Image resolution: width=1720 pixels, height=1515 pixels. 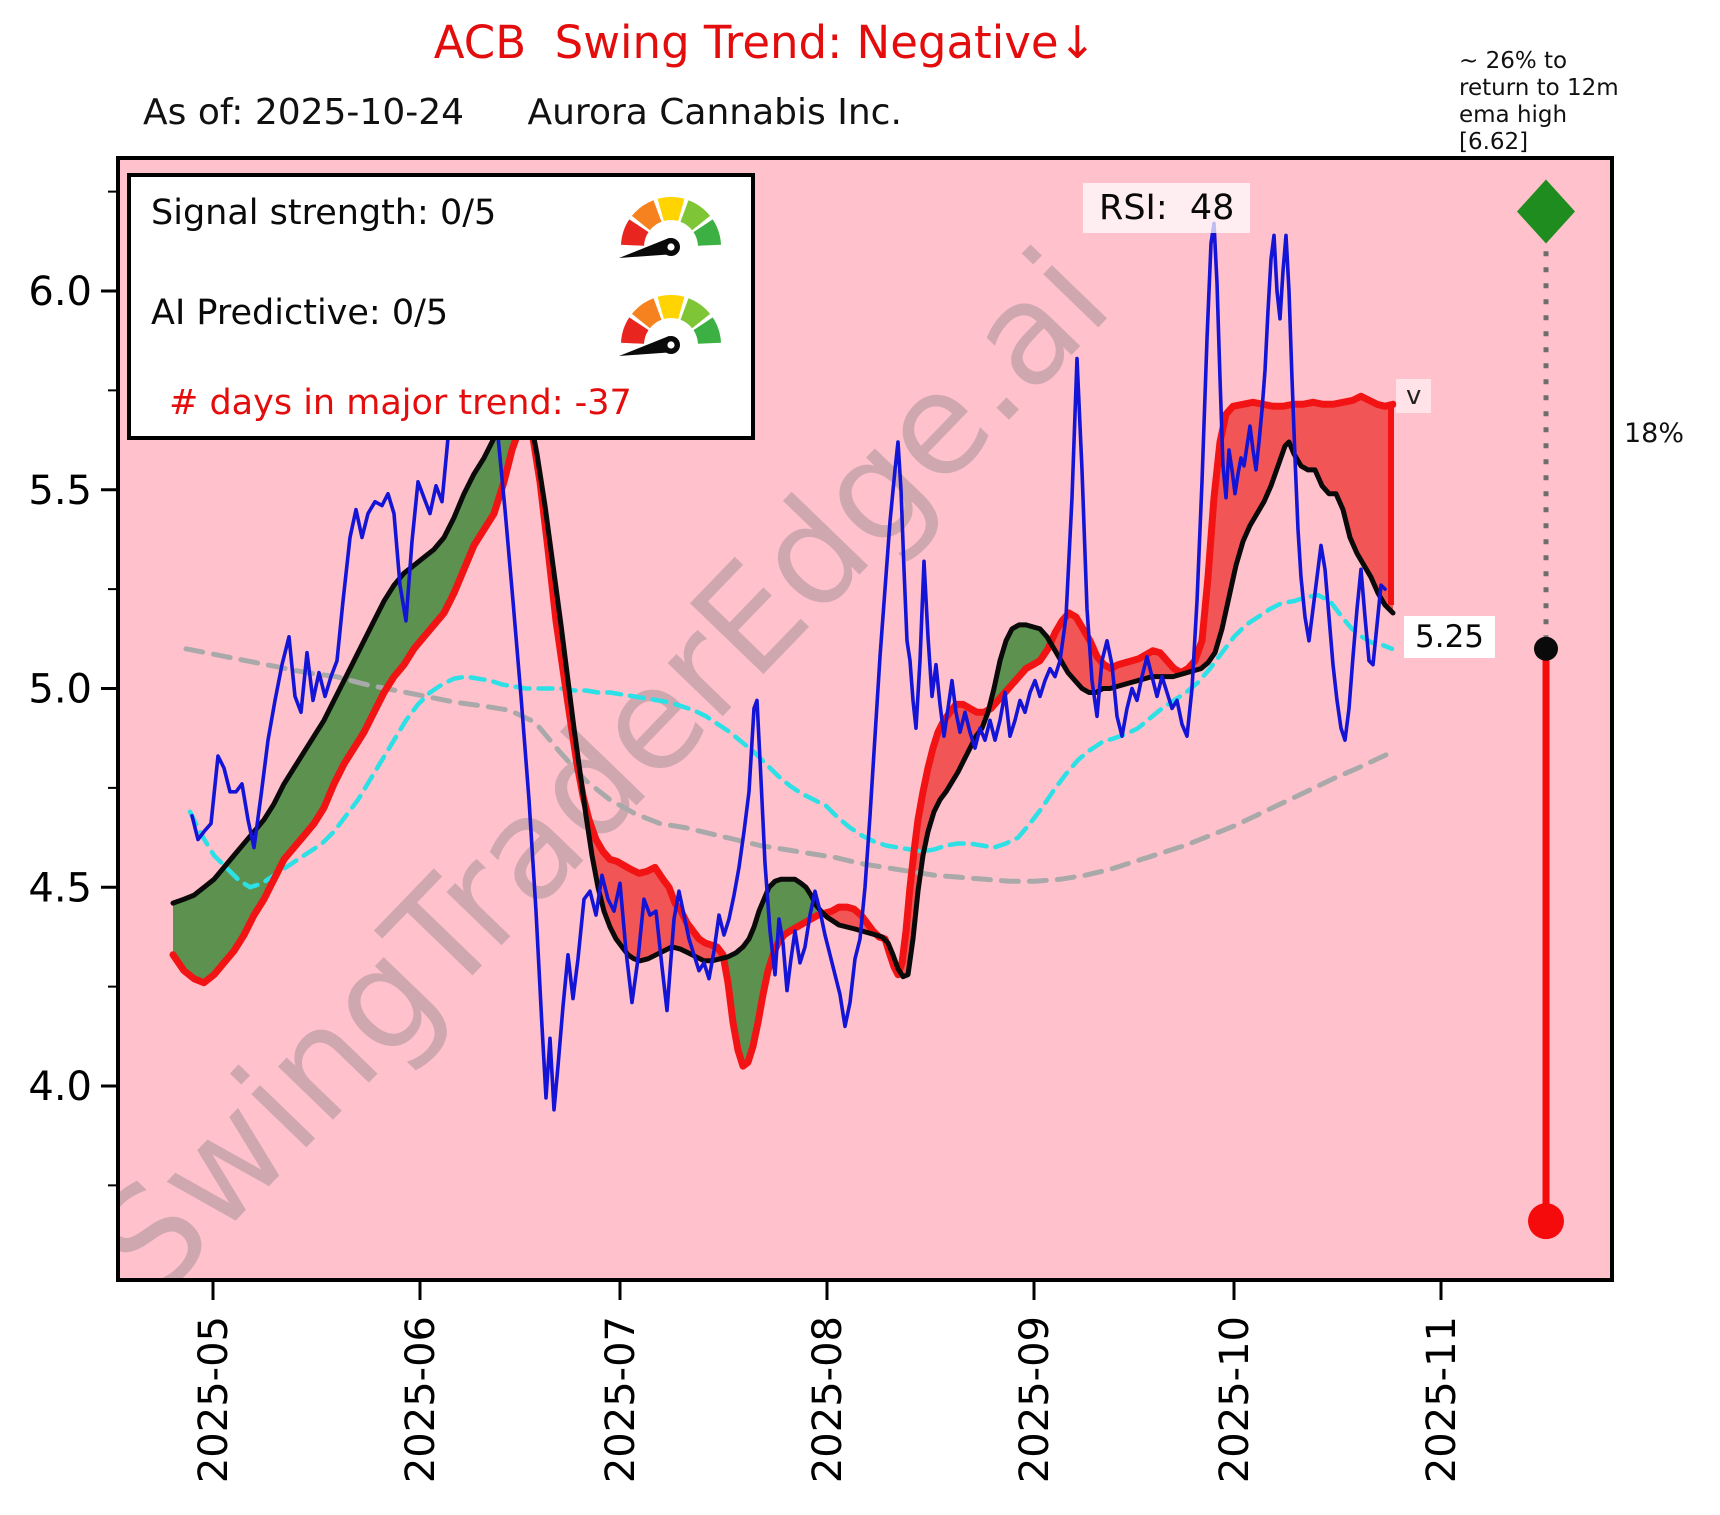 I want to click on y-axis-tick-label: 5.0, so click(x=60, y=690).